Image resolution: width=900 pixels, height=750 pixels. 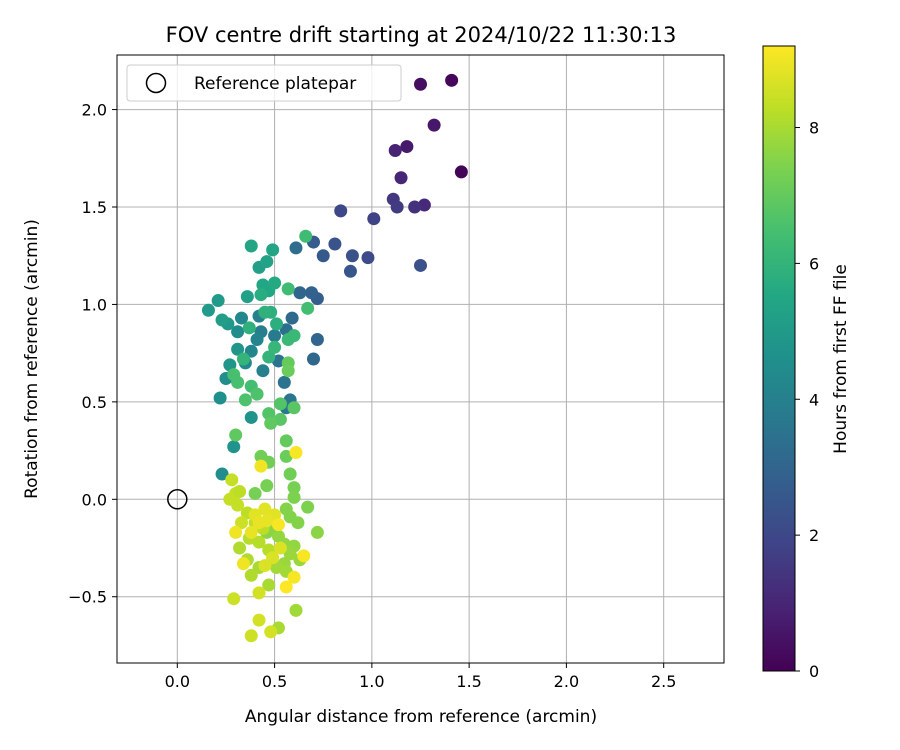 I want to click on x-tick-label: 2.5, so click(x=663, y=681).